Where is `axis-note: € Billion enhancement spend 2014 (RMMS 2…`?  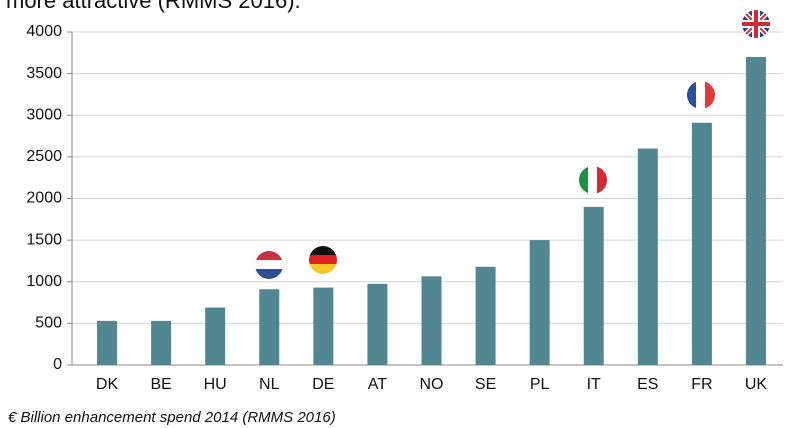 axis-note: € Billion enhancement spend 2014 (RMMS 2… is located at coordinates (172, 417).